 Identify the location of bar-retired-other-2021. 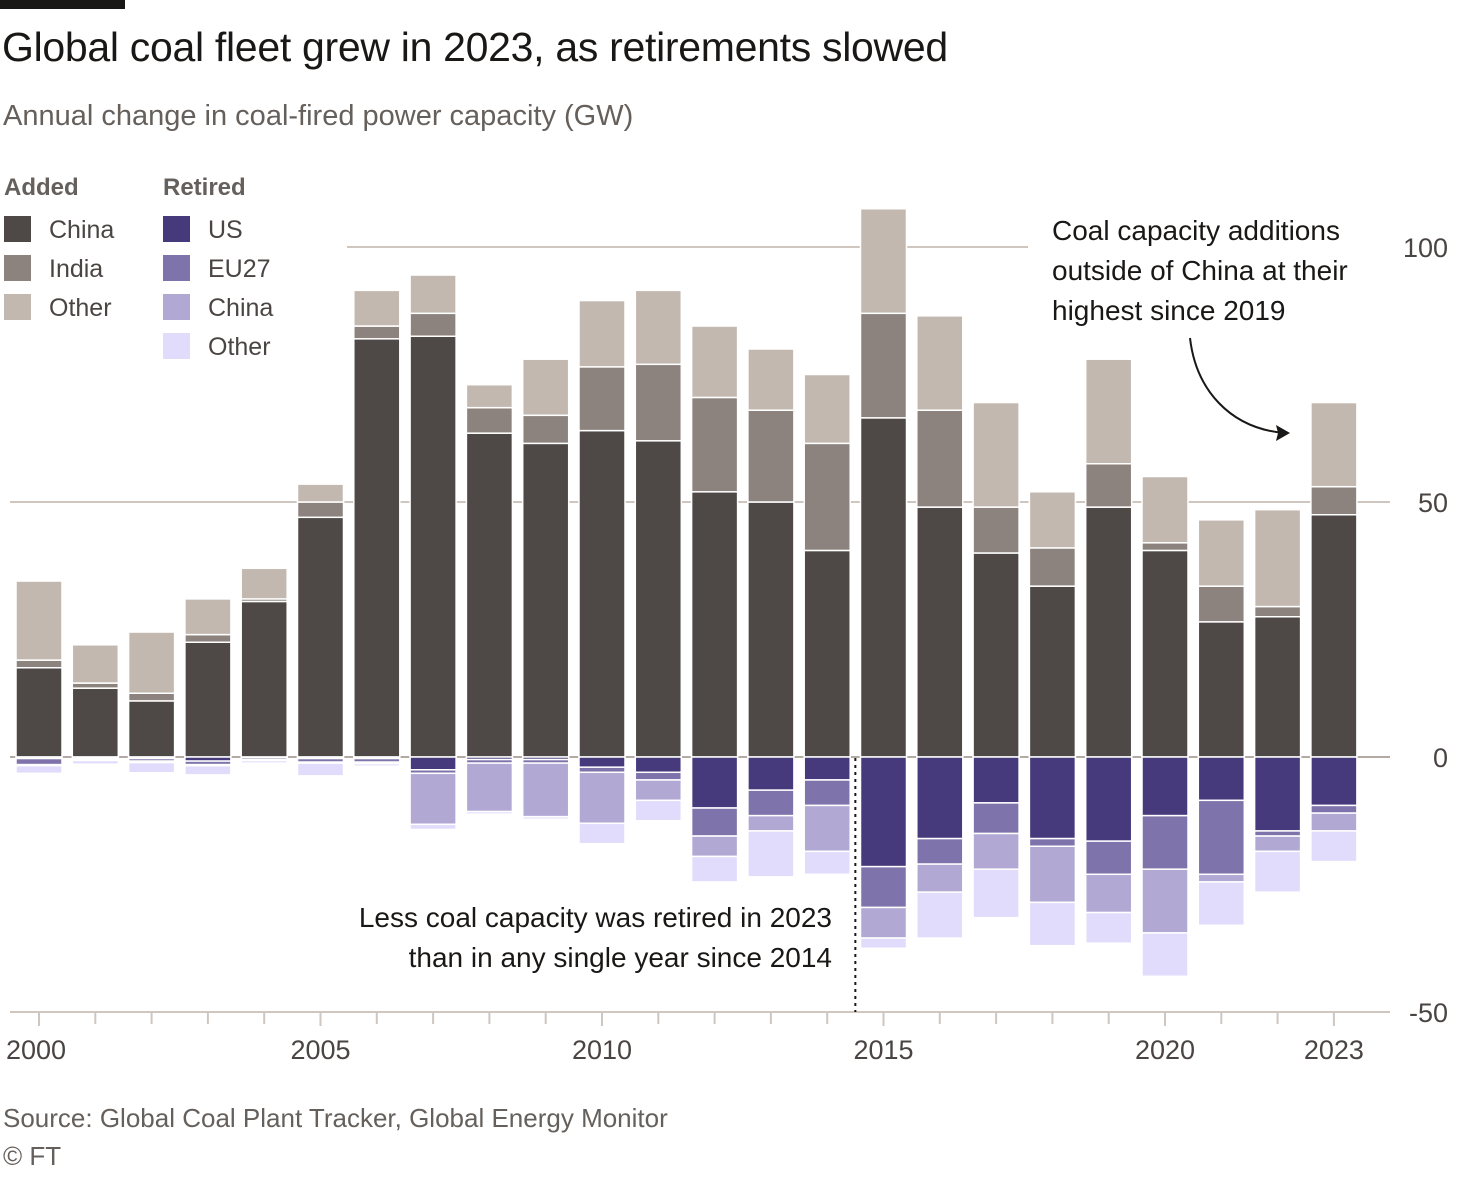
(1221, 904).